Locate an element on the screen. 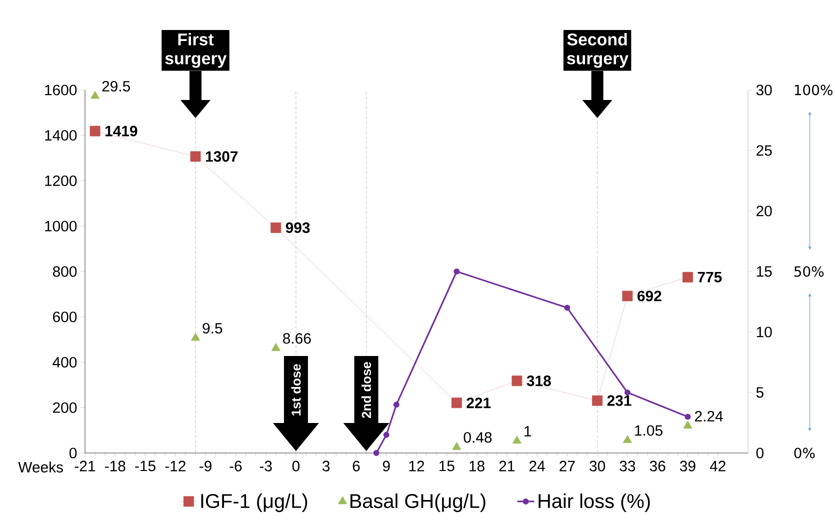 The image size is (835, 523). x-tick-label: 9 is located at coordinates (386, 466).